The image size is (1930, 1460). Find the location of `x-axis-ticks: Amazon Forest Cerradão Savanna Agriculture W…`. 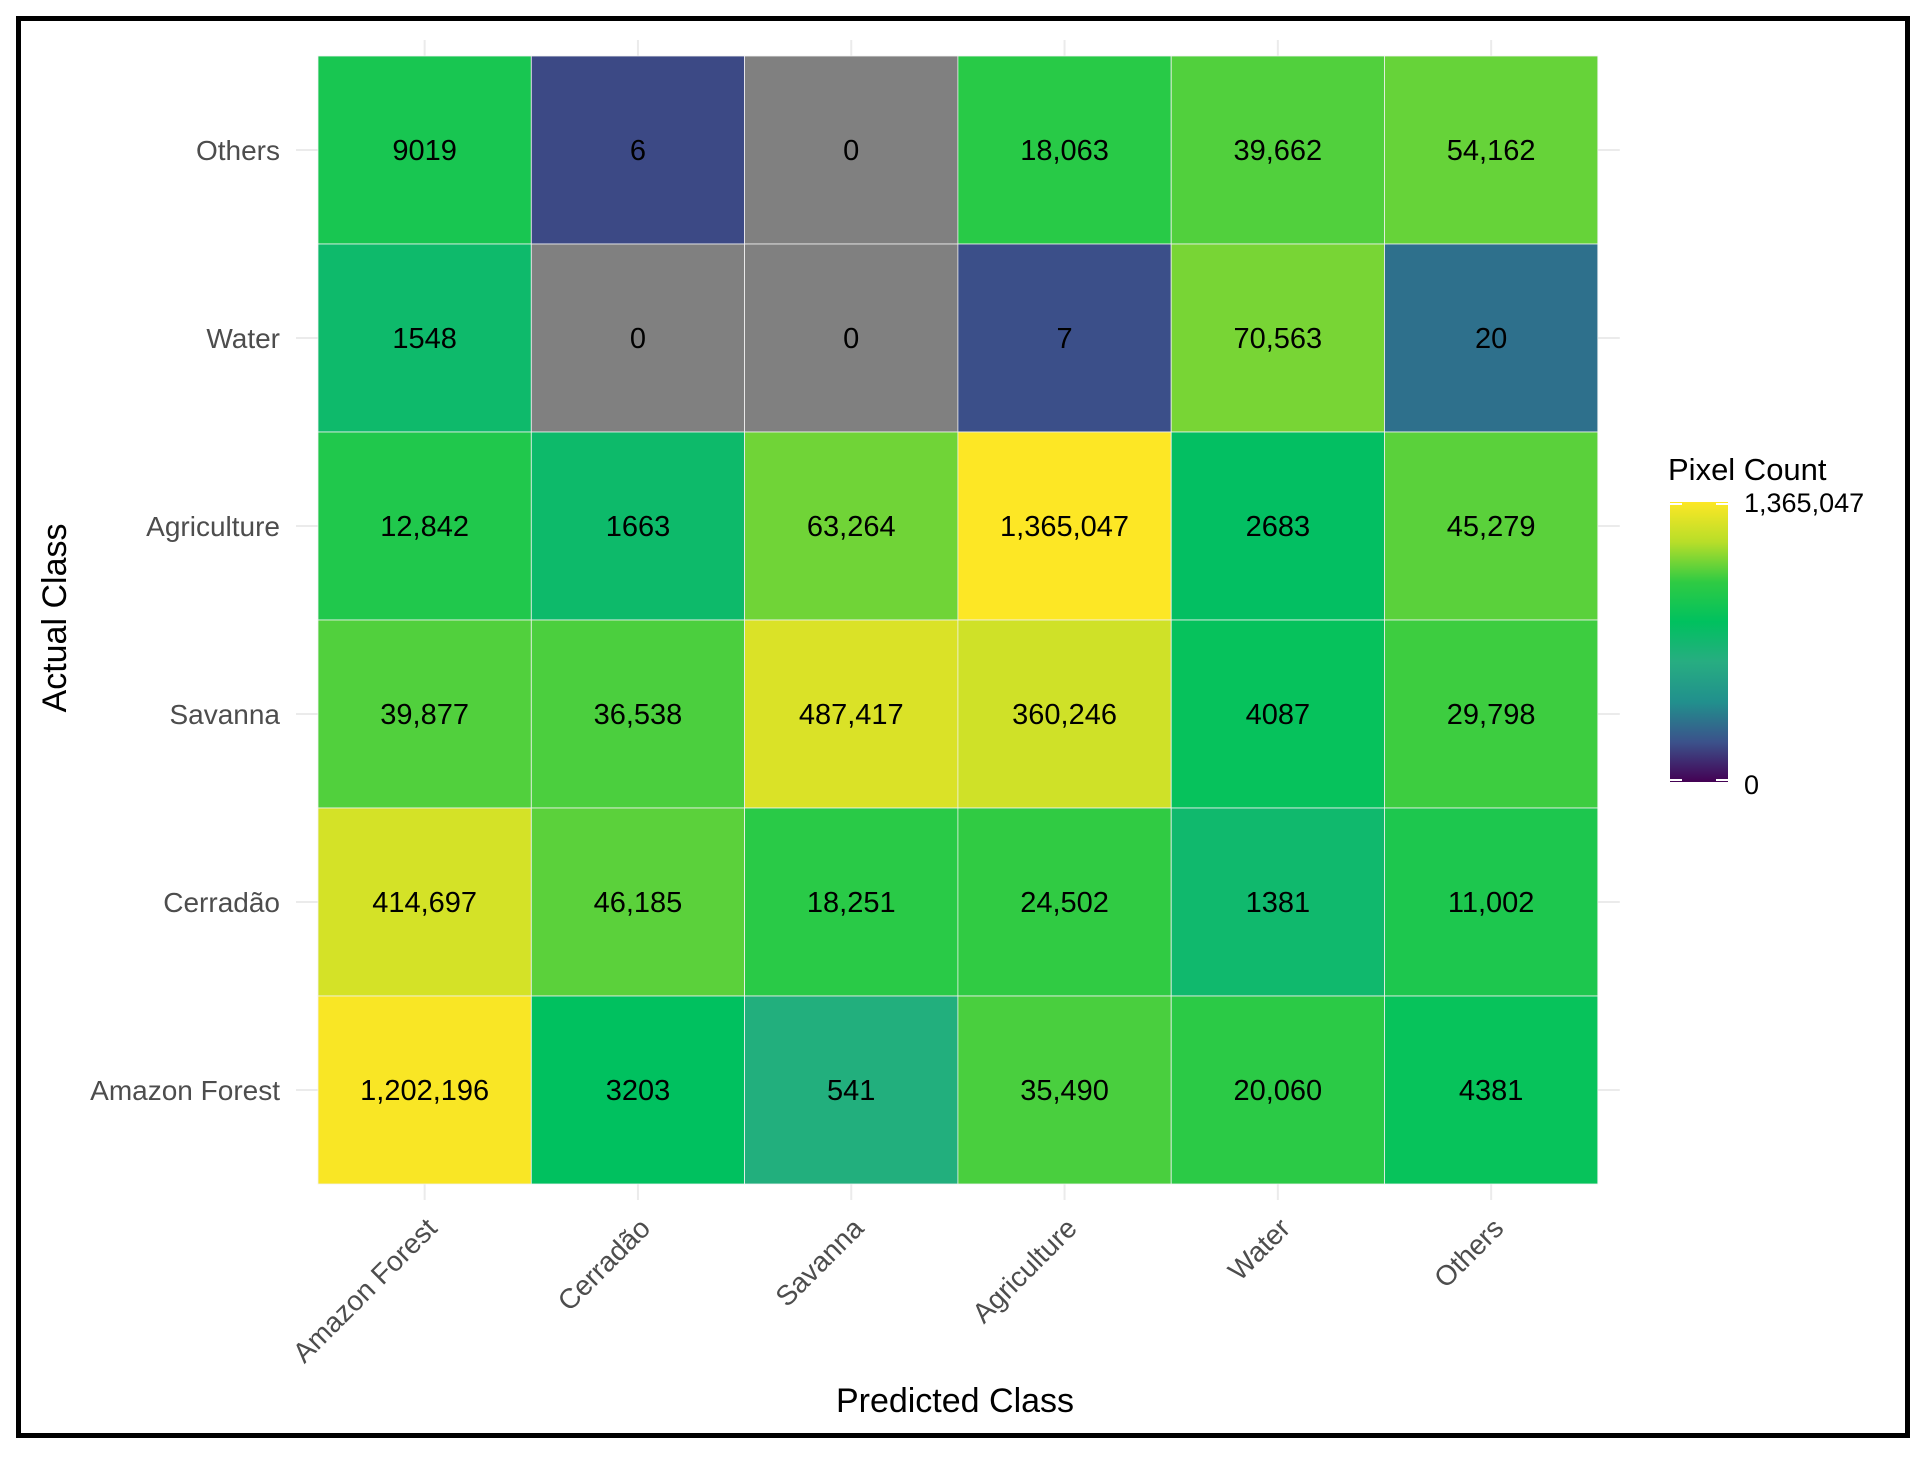

x-axis-ticks: Amazon Forest Cerradão Savanna Agriculture W… is located at coordinates (898, 1290).